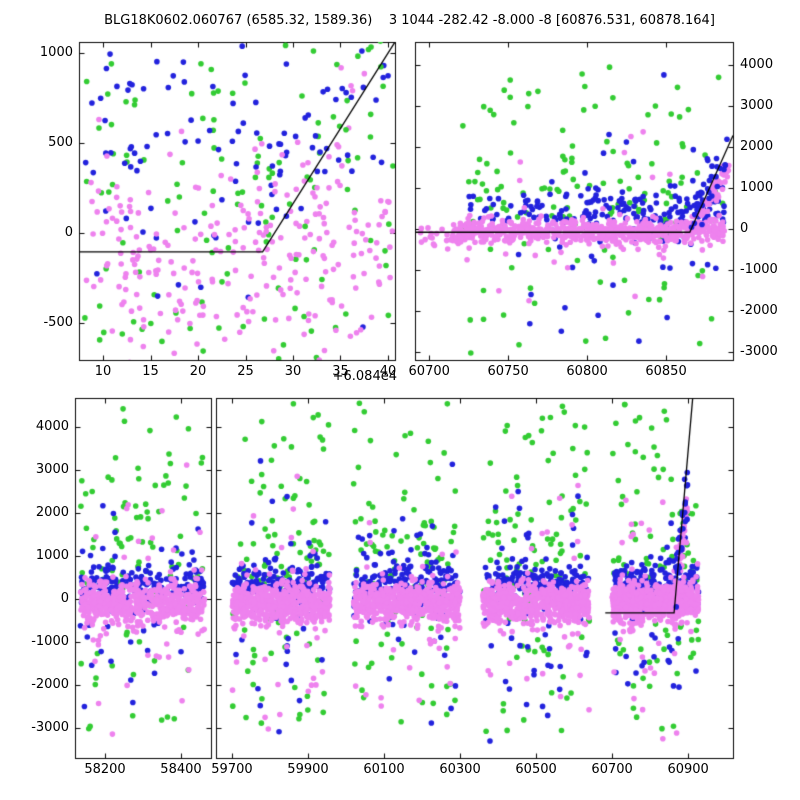 The image size is (800, 800). What do you see at coordinates (388, 371) in the screenshot?
I see `x-tick-label: 40` at bounding box center [388, 371].